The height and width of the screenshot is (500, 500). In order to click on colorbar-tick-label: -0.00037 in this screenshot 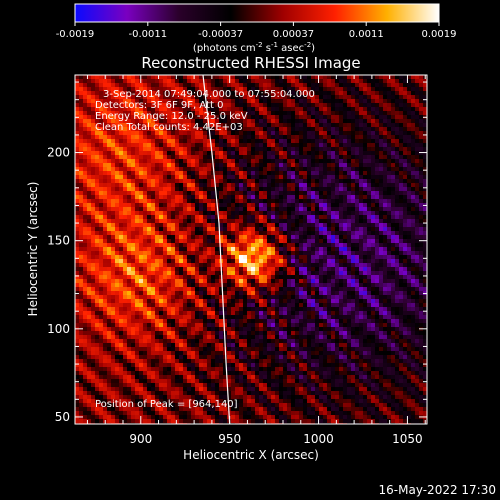, I will do `click(220, 34)`.